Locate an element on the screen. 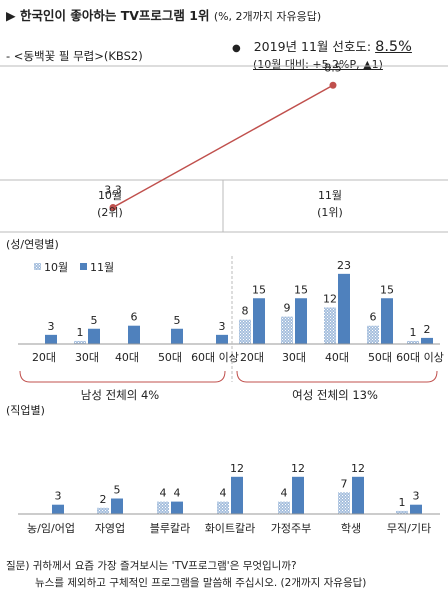 This screenshot has height=603, width=448. bar-label-nov: 23 is located at coordinates (344, 265).